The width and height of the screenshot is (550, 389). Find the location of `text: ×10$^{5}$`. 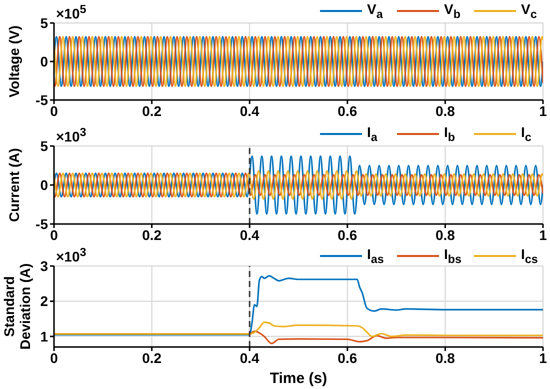

text: ×10$^{5}$ is located at coordinates (71, 12).